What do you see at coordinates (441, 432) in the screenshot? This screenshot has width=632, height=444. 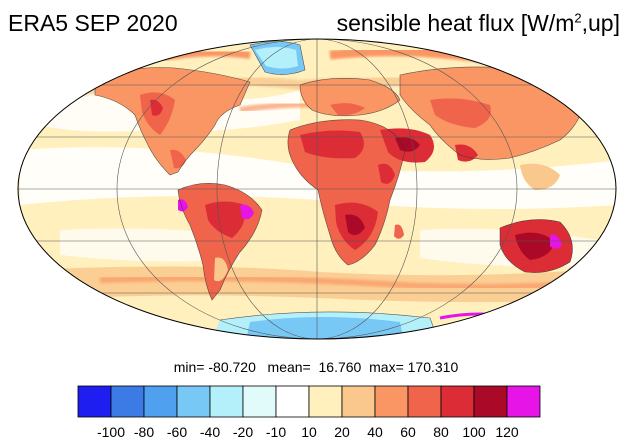 I see `colorbar-tick-label: 80` at bounding box center [441, 432].